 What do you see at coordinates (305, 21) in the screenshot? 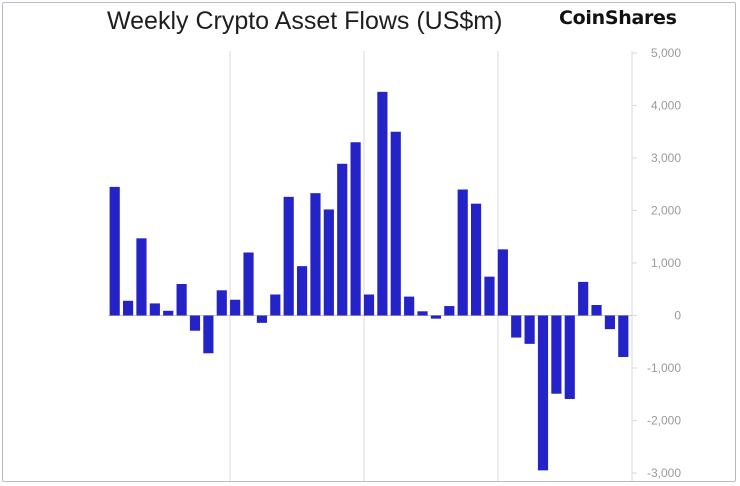
I see `chart-title: Weekly Crypto Asset Flows (US$m)` at bounding box center [305, 21].